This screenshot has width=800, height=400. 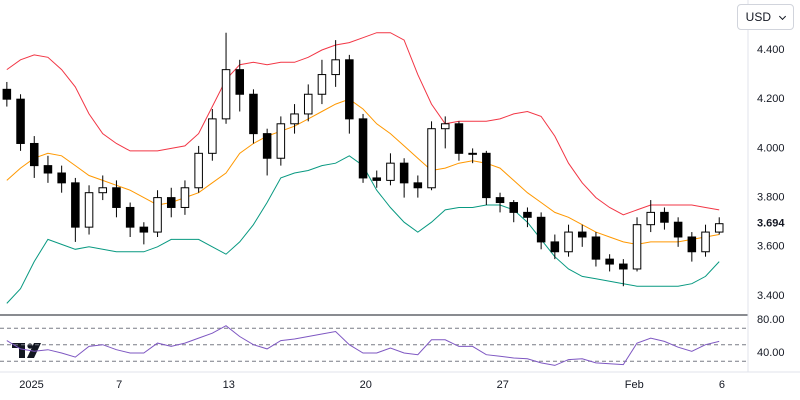 I want to click on x-tick-label: 13, so click(x=229, y=385).